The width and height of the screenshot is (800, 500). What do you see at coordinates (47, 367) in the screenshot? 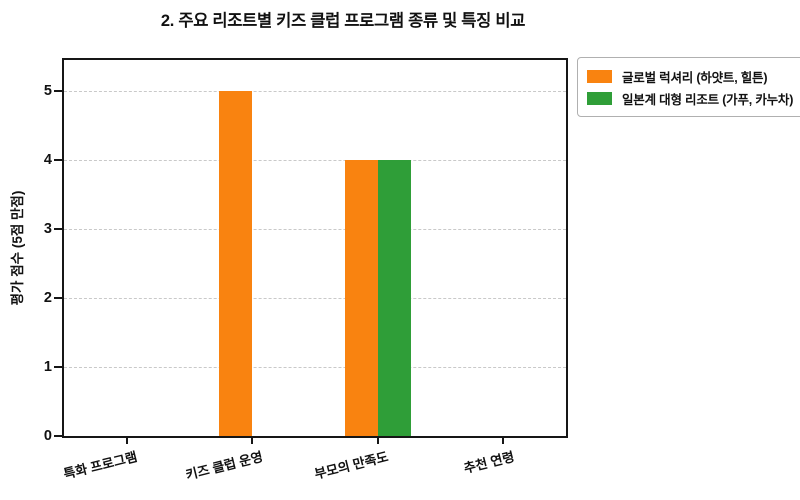
I see `y-tick-label: 1` at bounding box center [47, 367].